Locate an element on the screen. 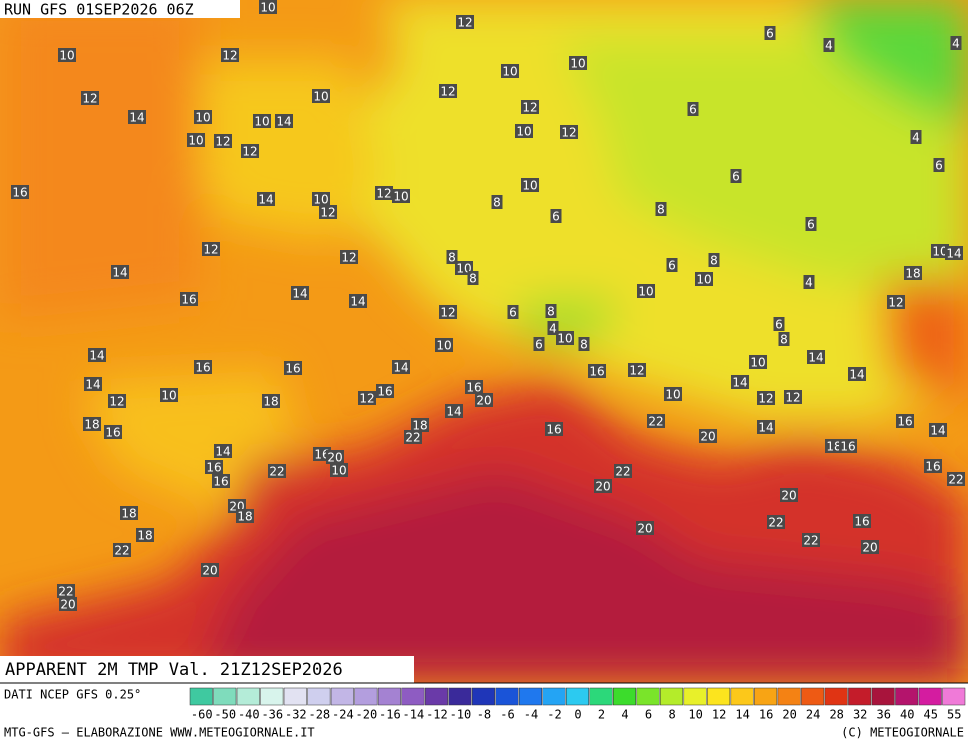  colorbar-tick: -4 is located at coordinates (531, 715).